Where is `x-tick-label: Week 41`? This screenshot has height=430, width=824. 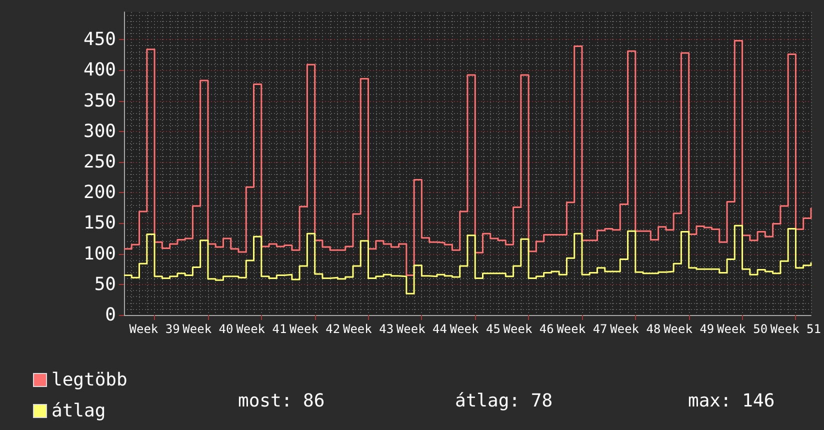 x-tick-label: Week 41 is located at coordinates (261, 329).